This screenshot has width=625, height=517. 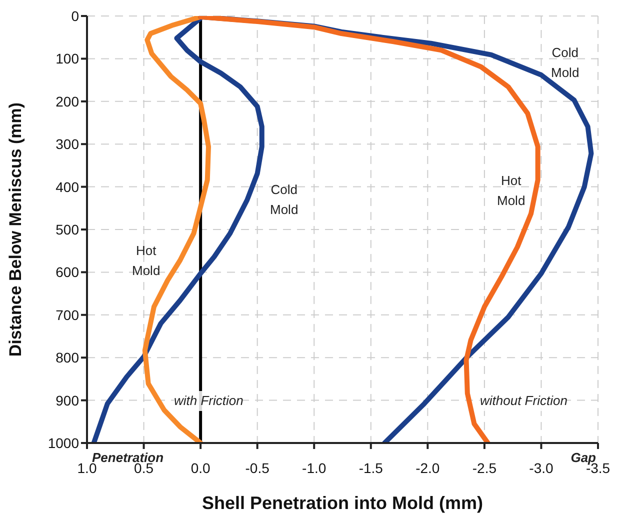 What do you see at coordinates (343, 503) in the screenshot?
I see `x-axis-title: Shell Penetration into Mold (mm)` at bounding box center [343, 503].